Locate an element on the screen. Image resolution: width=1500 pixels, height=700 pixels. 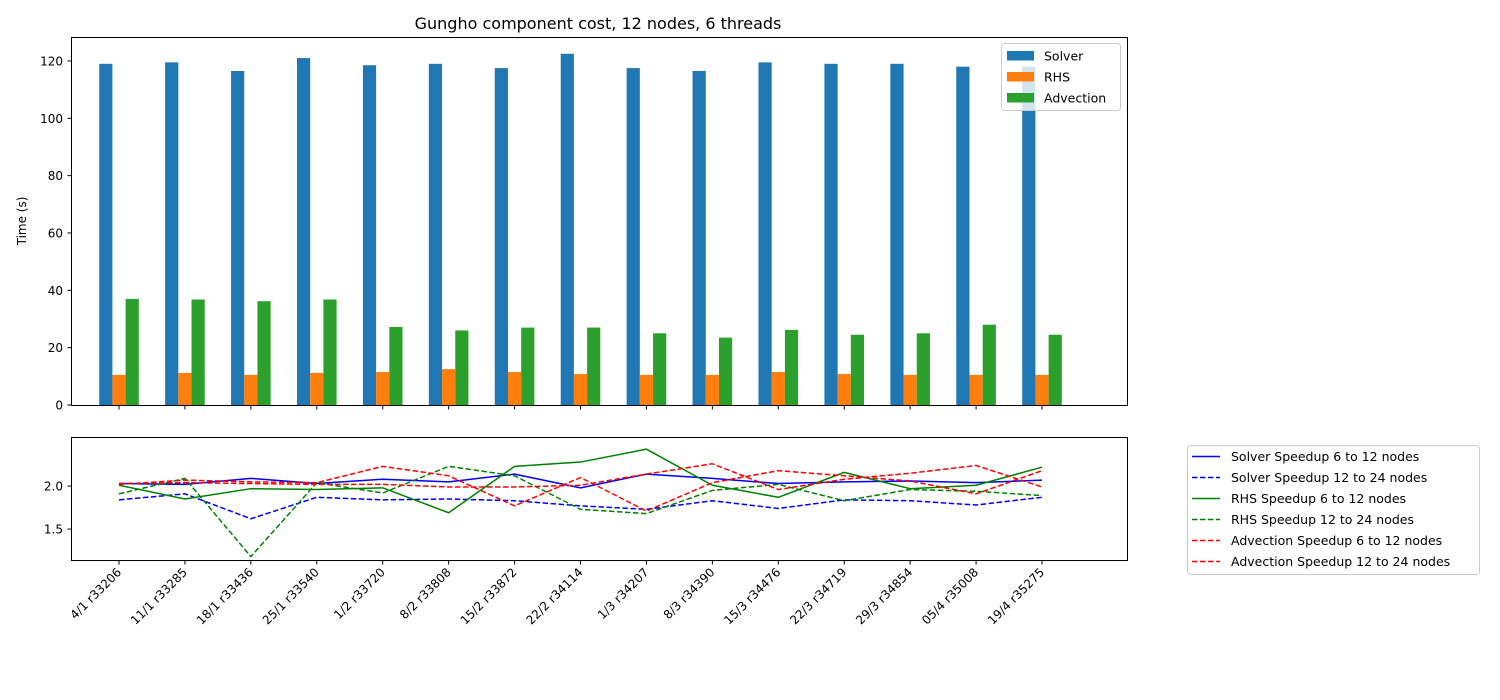
legend-label-advection-speedup-12-to-24-nodes: Advection Speedup 12 to 24 nodes is located at coordinates (1340, 561).